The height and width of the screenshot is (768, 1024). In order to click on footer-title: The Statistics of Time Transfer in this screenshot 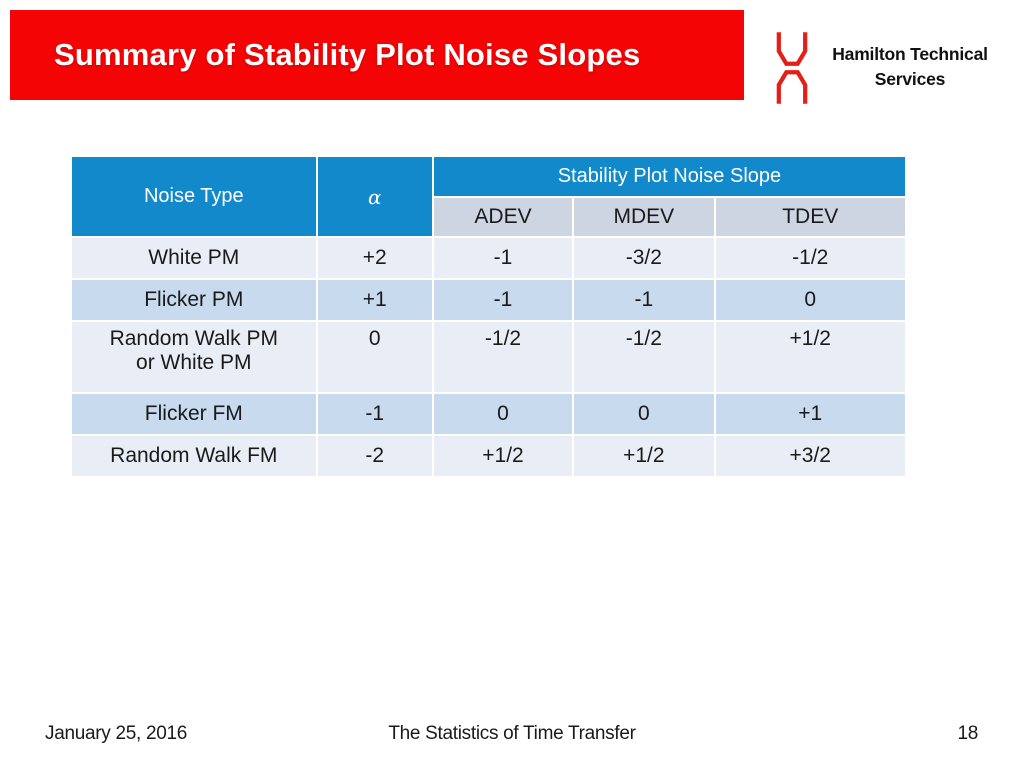, I will do `click(512, 733)`.